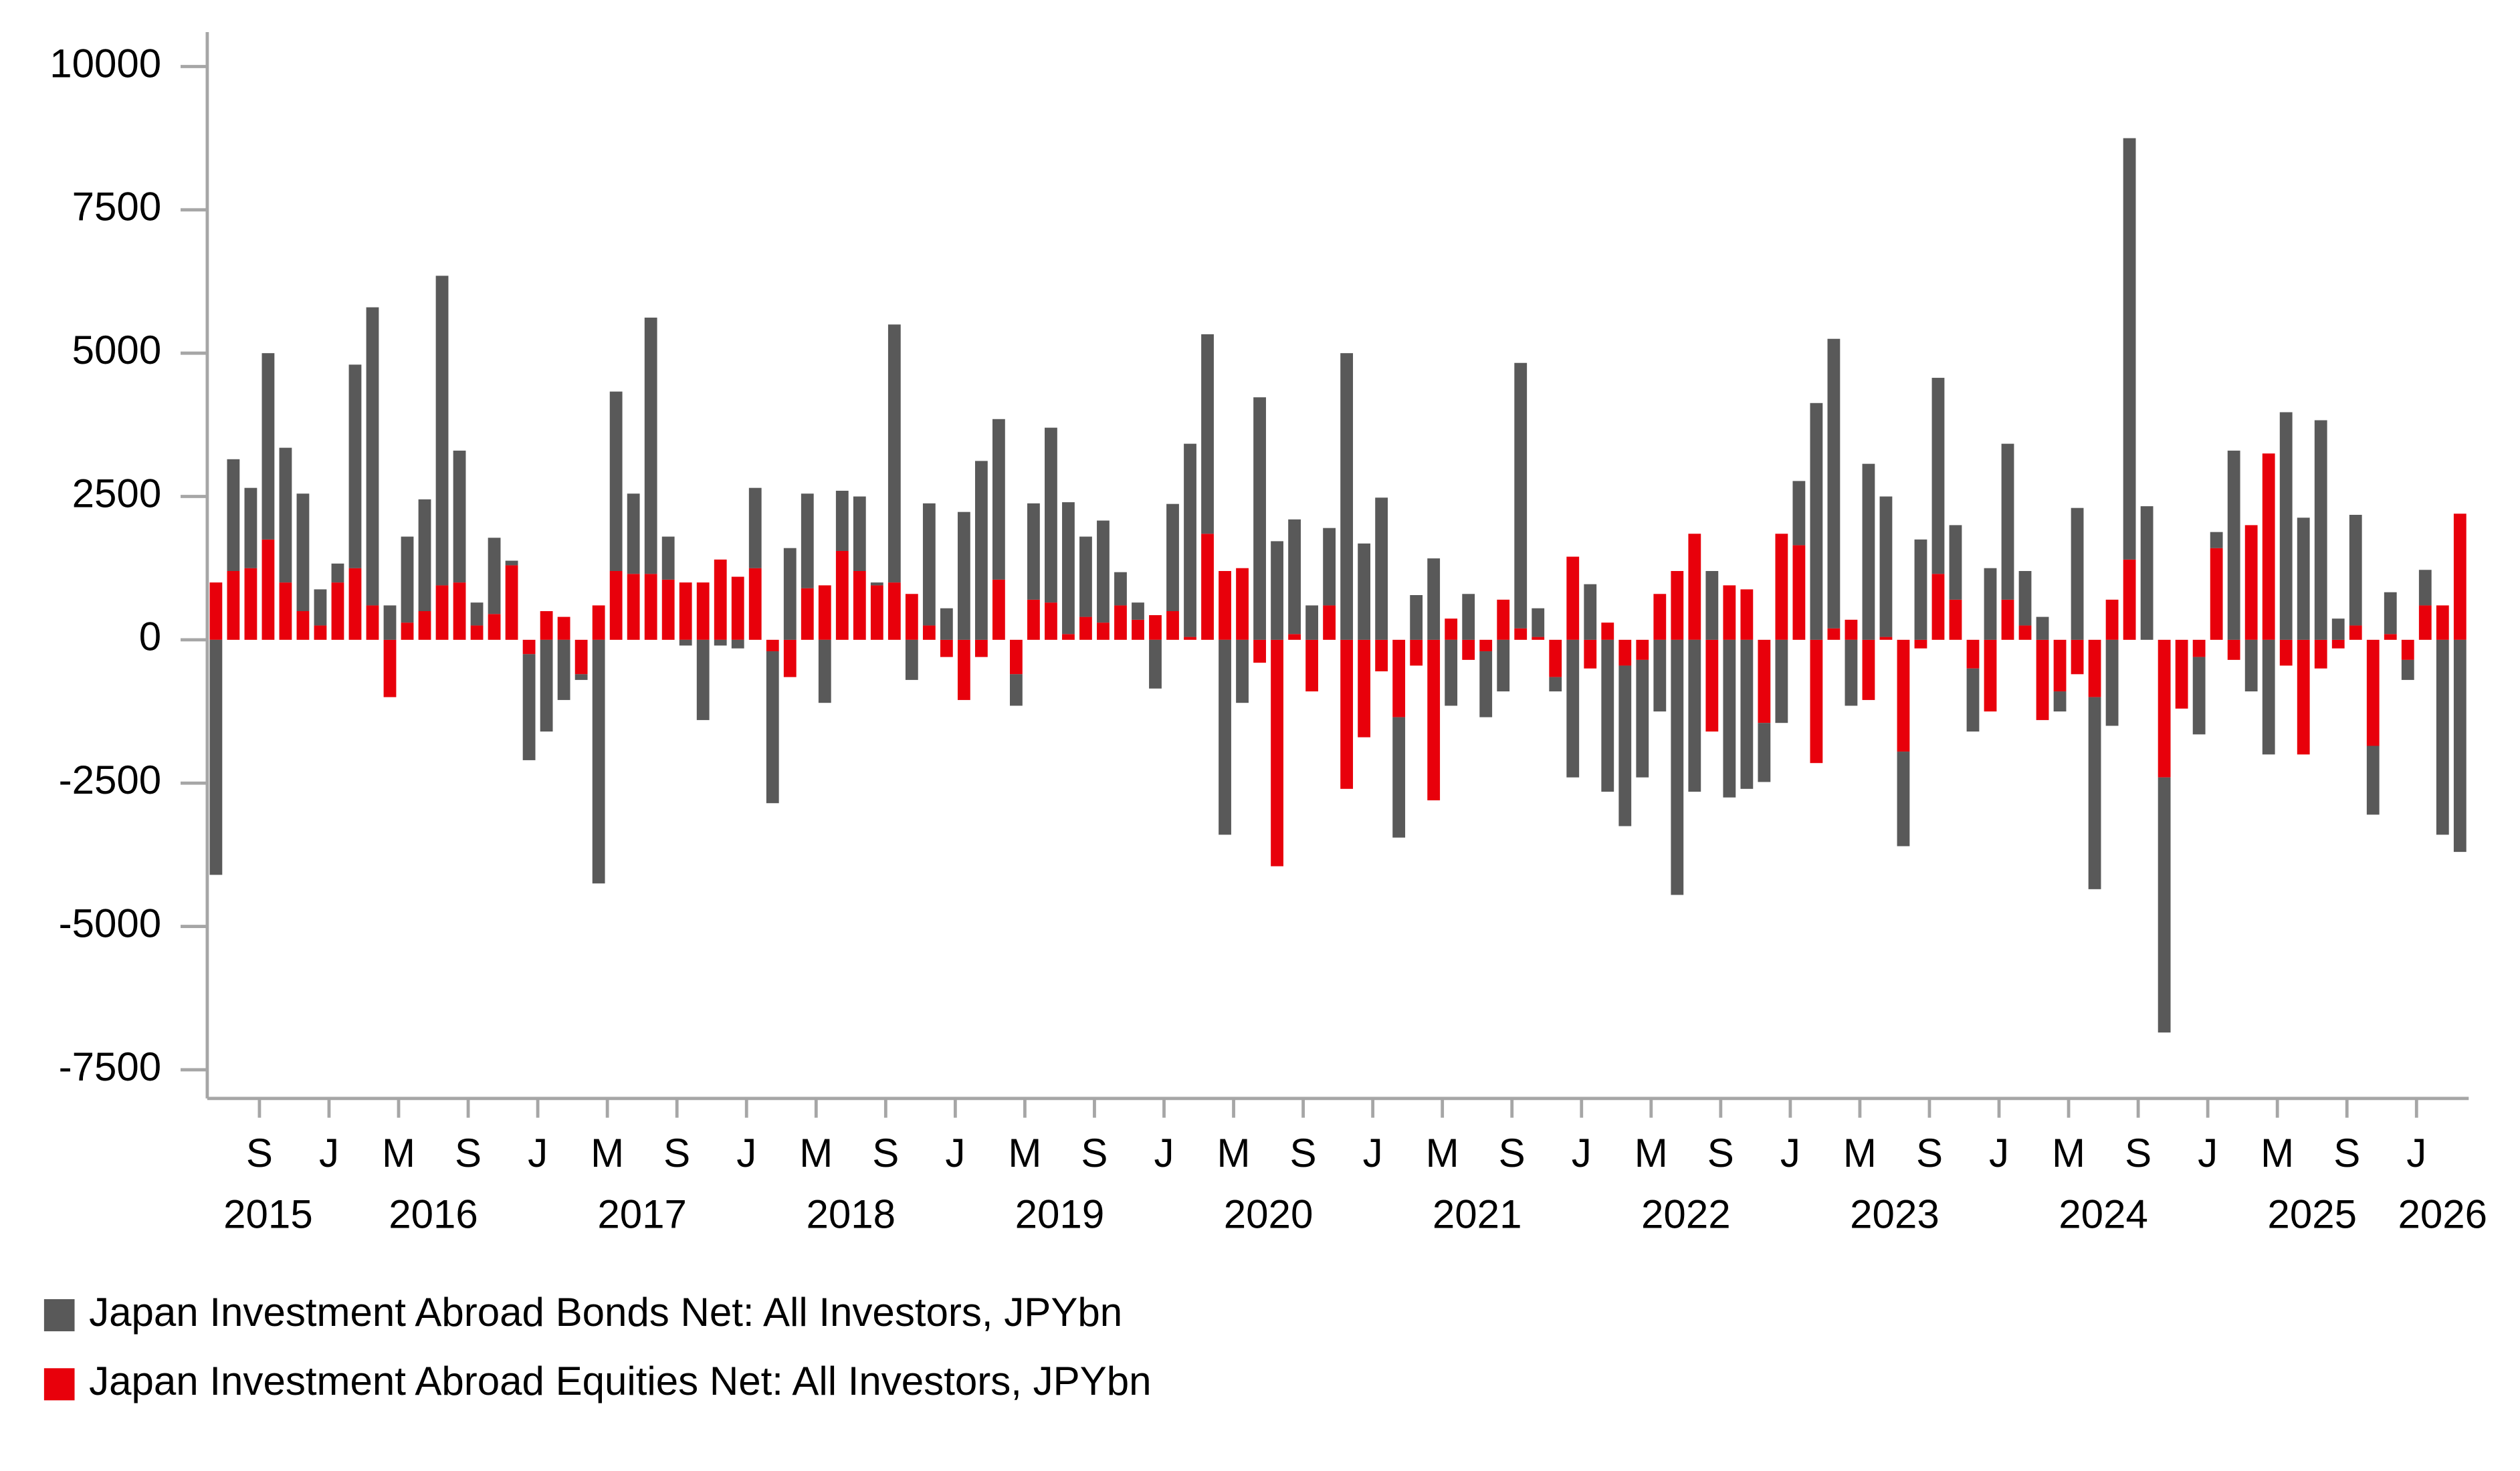  Describe the element at coordinates (1686, 1214) in the screenshot. I see `year-label: 2022` at that location.